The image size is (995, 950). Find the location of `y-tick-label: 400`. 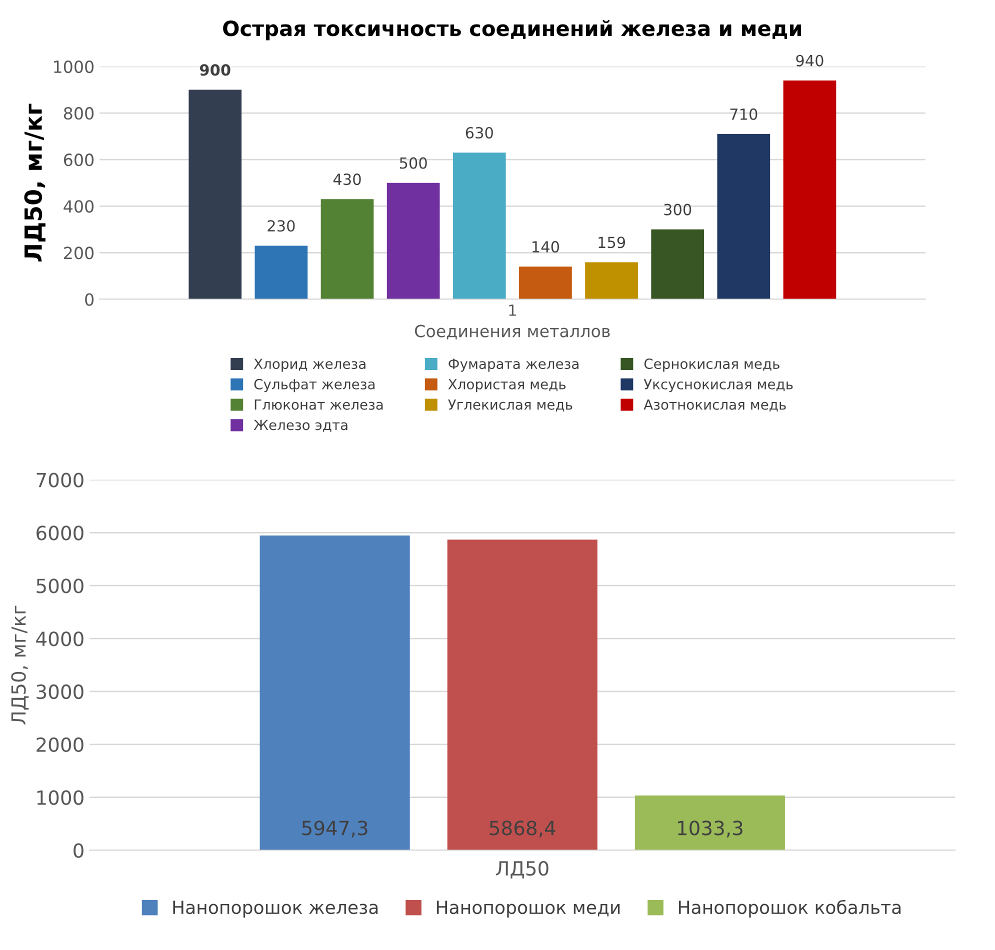

y-tick-label: 400 is located at coordinates (79, 206).